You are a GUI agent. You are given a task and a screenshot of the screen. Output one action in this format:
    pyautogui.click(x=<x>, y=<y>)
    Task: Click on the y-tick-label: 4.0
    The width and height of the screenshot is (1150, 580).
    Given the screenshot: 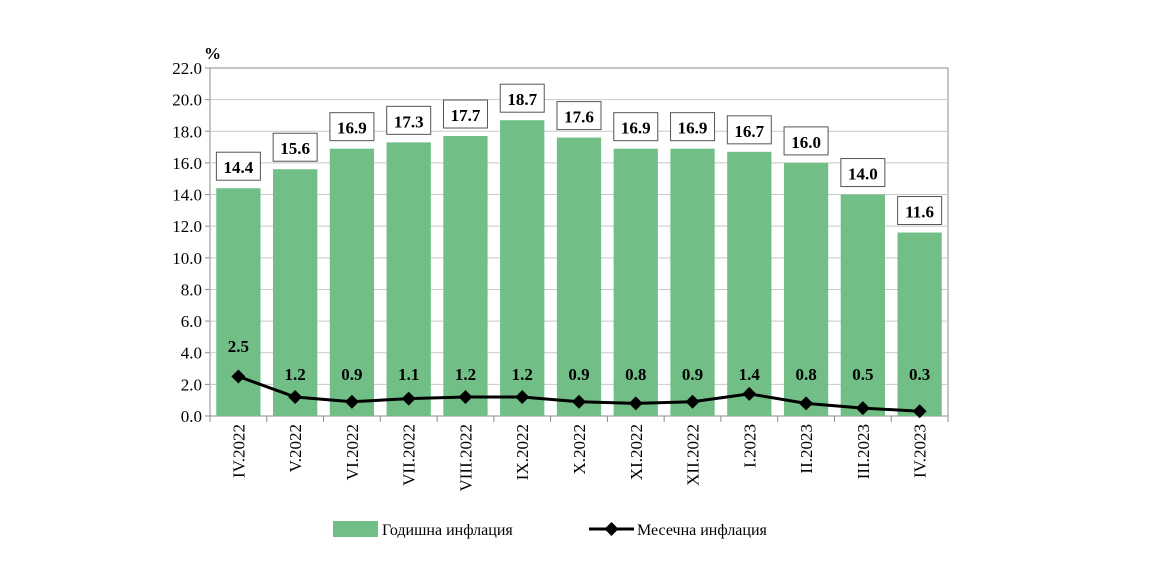 What is the action you would take?
    pyautogui.click(x=191, y=353)
    